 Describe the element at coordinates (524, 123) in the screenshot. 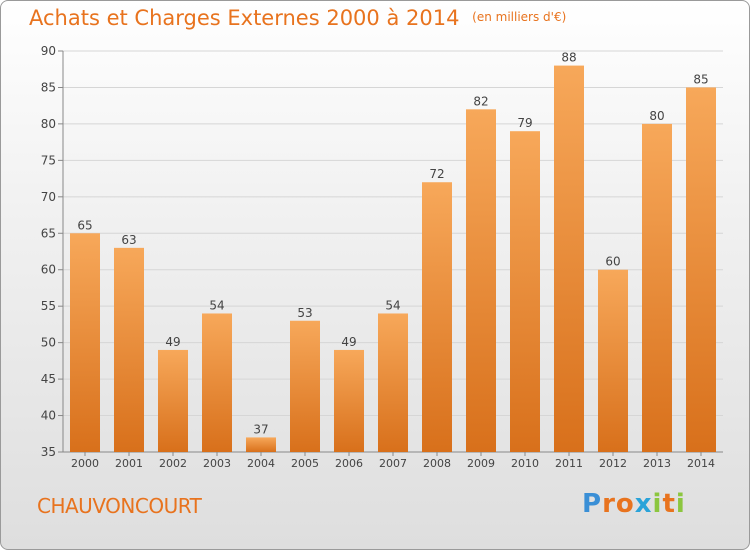

I see `data-label: 79` at that location.